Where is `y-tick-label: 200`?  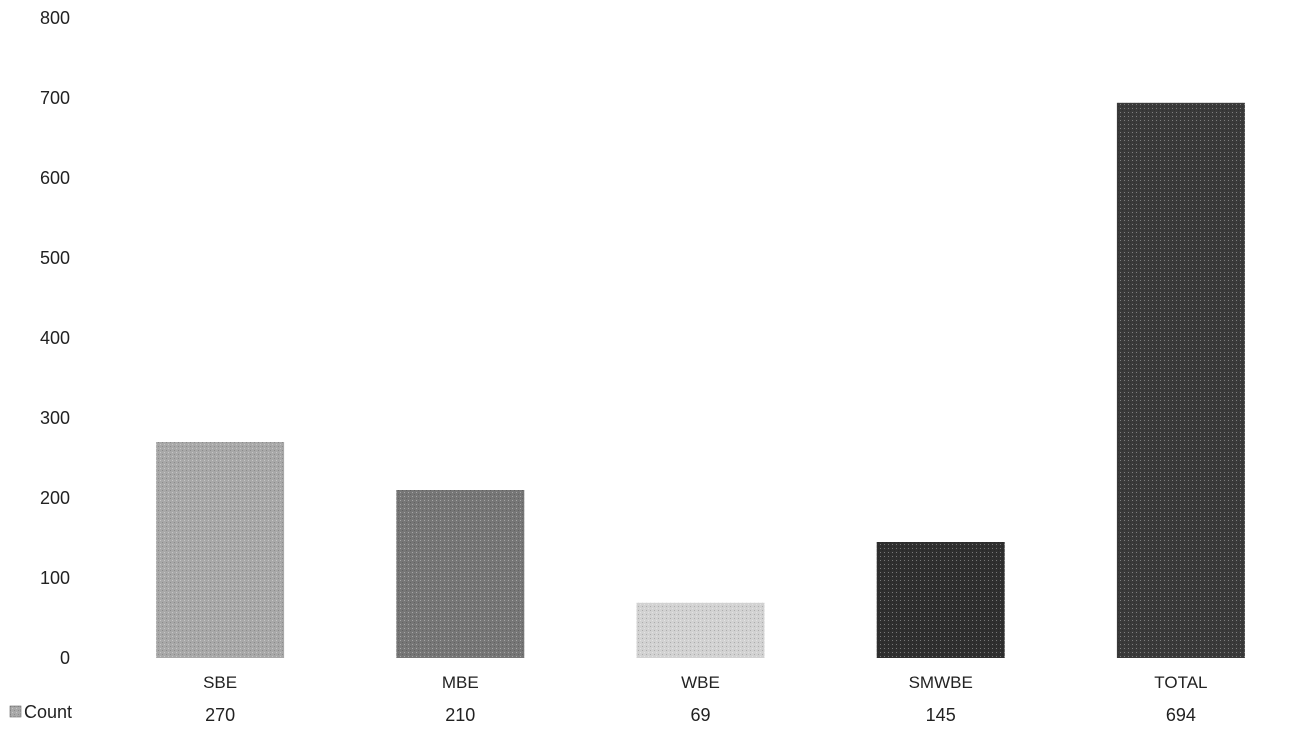
y-tick-label: 200 is located at coordinates (55, 498).